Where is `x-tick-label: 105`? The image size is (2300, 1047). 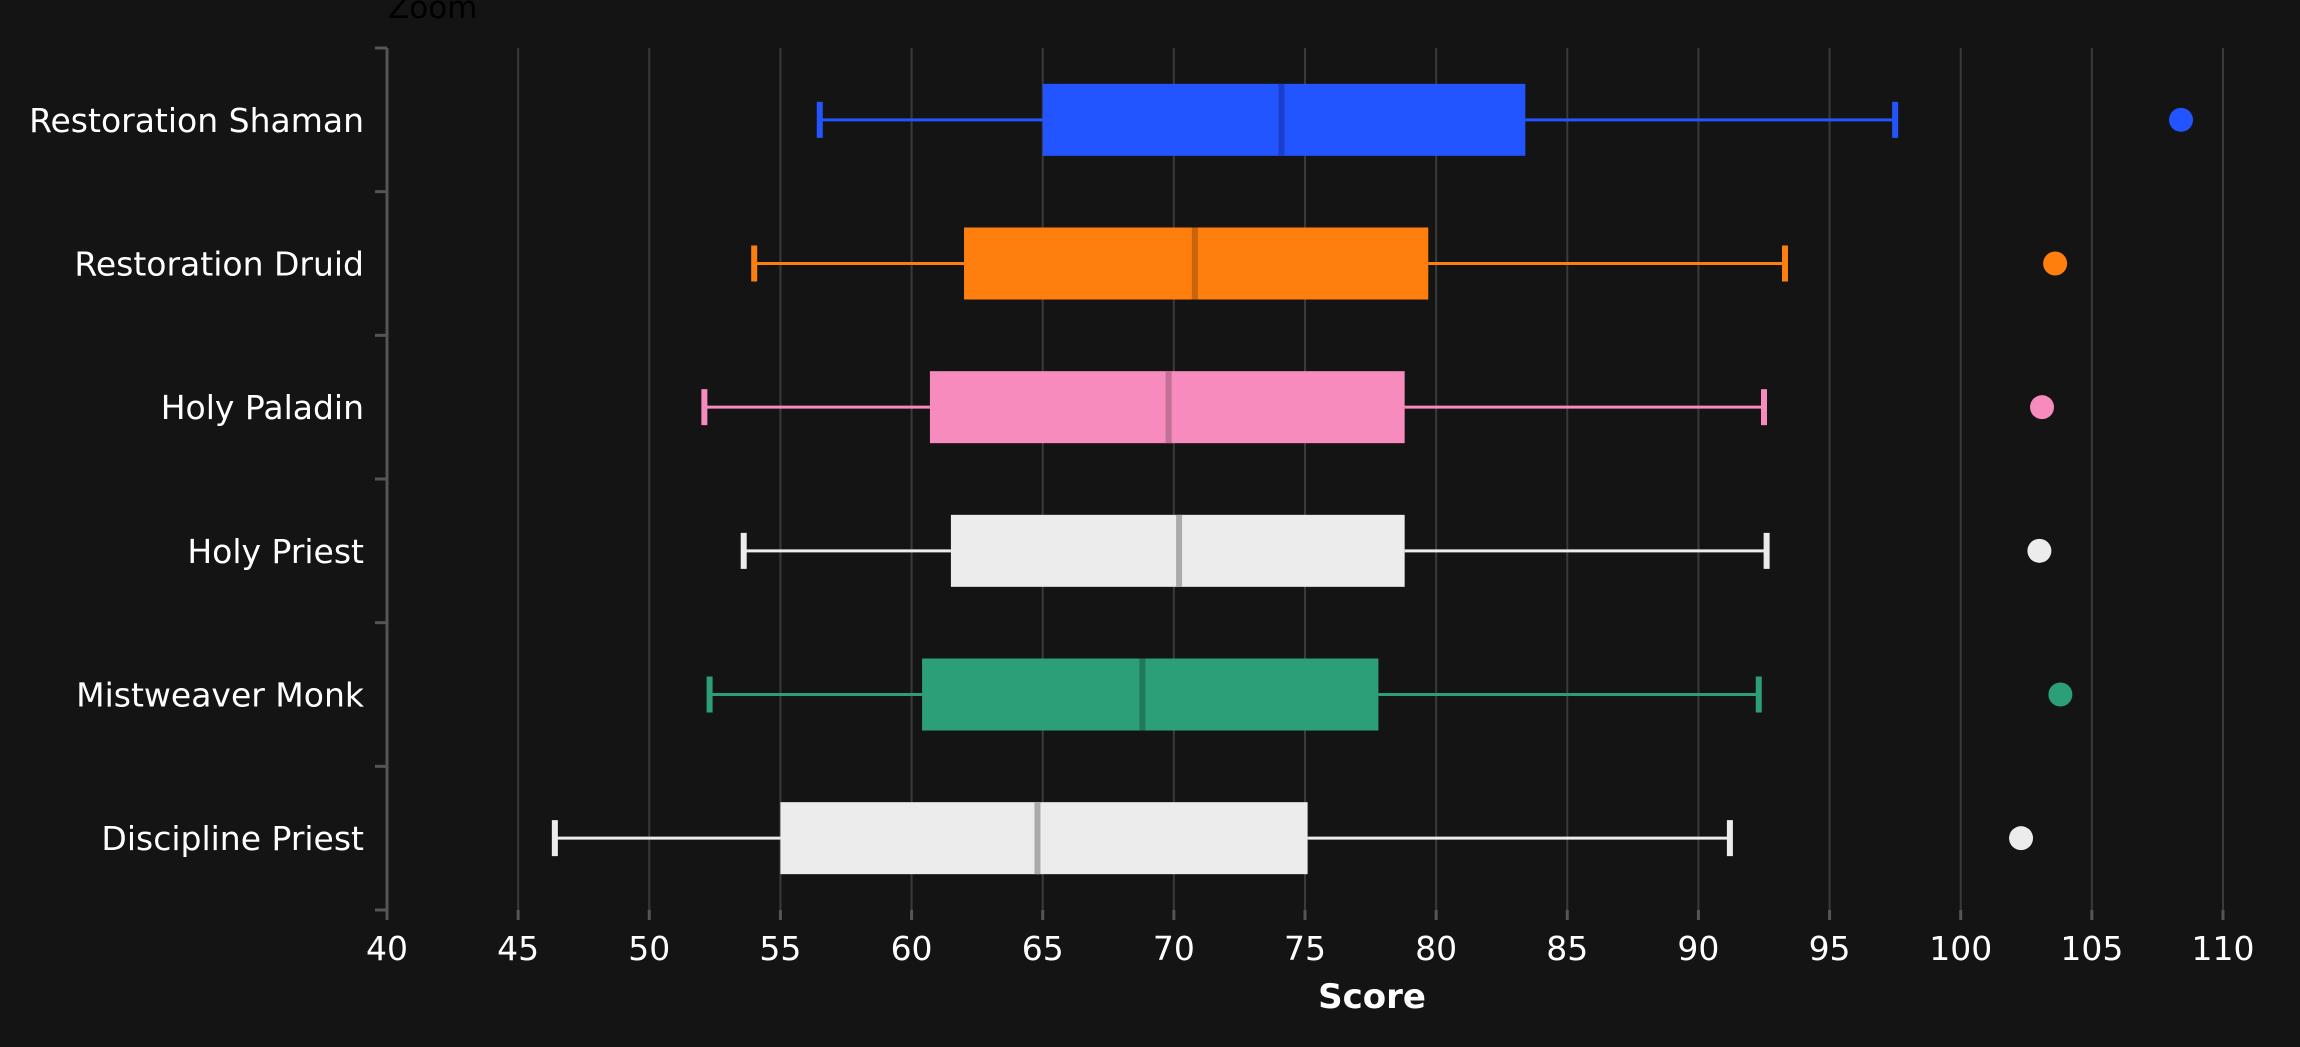 x-tick-label: 105 is located at coordinates (2091, 948).